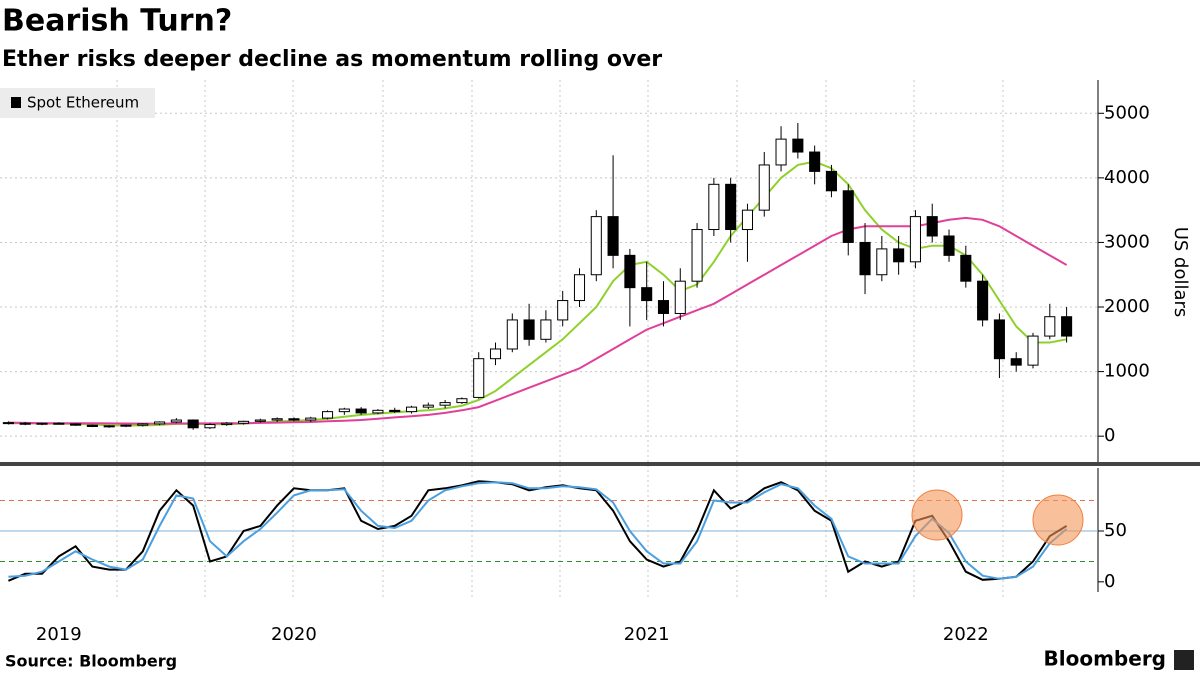  What do you see at coordinates (117, 21) in the screenshot?
I see `chart-title: Bearish Turn?` at bounding box center [117, 21].